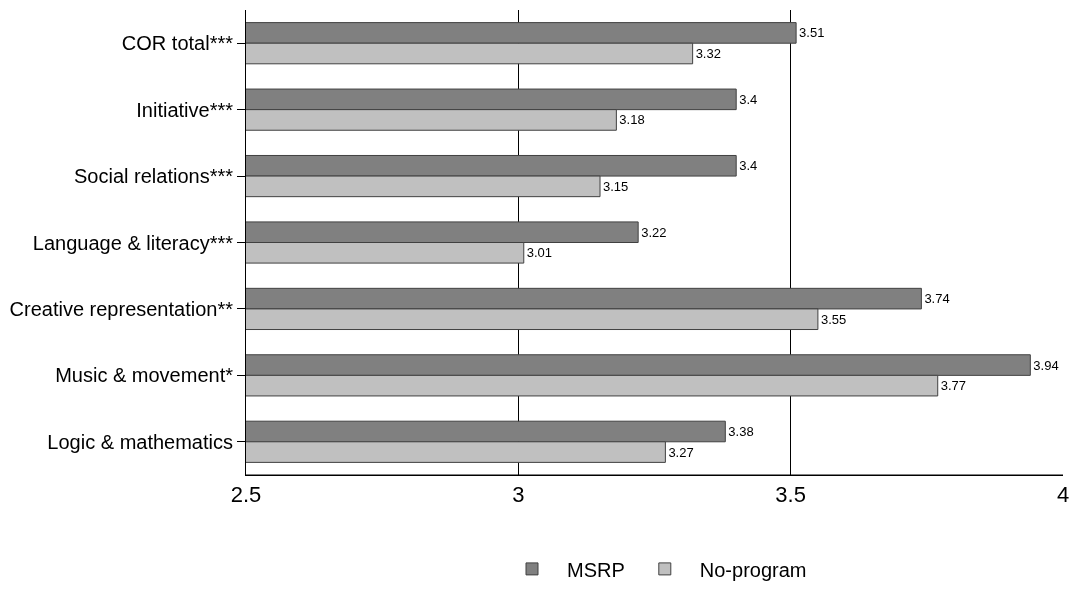 The height and width of the screenshot is (598, 1079). Describe the element at coordinates (833, 319) in the screenshot. I see `data-label: 3.55` at that location.